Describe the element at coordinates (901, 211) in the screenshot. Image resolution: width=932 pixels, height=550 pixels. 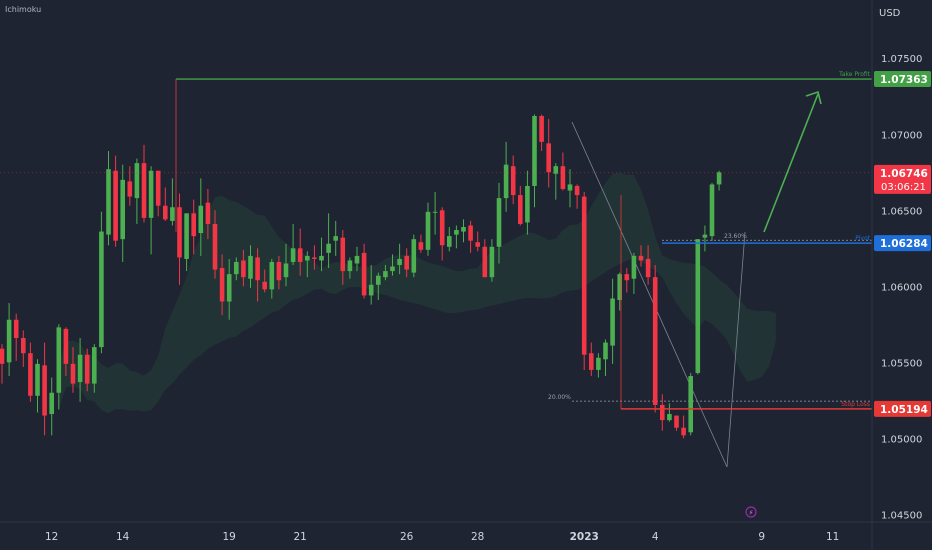
I see `price-tick: 1.06500` at that location.